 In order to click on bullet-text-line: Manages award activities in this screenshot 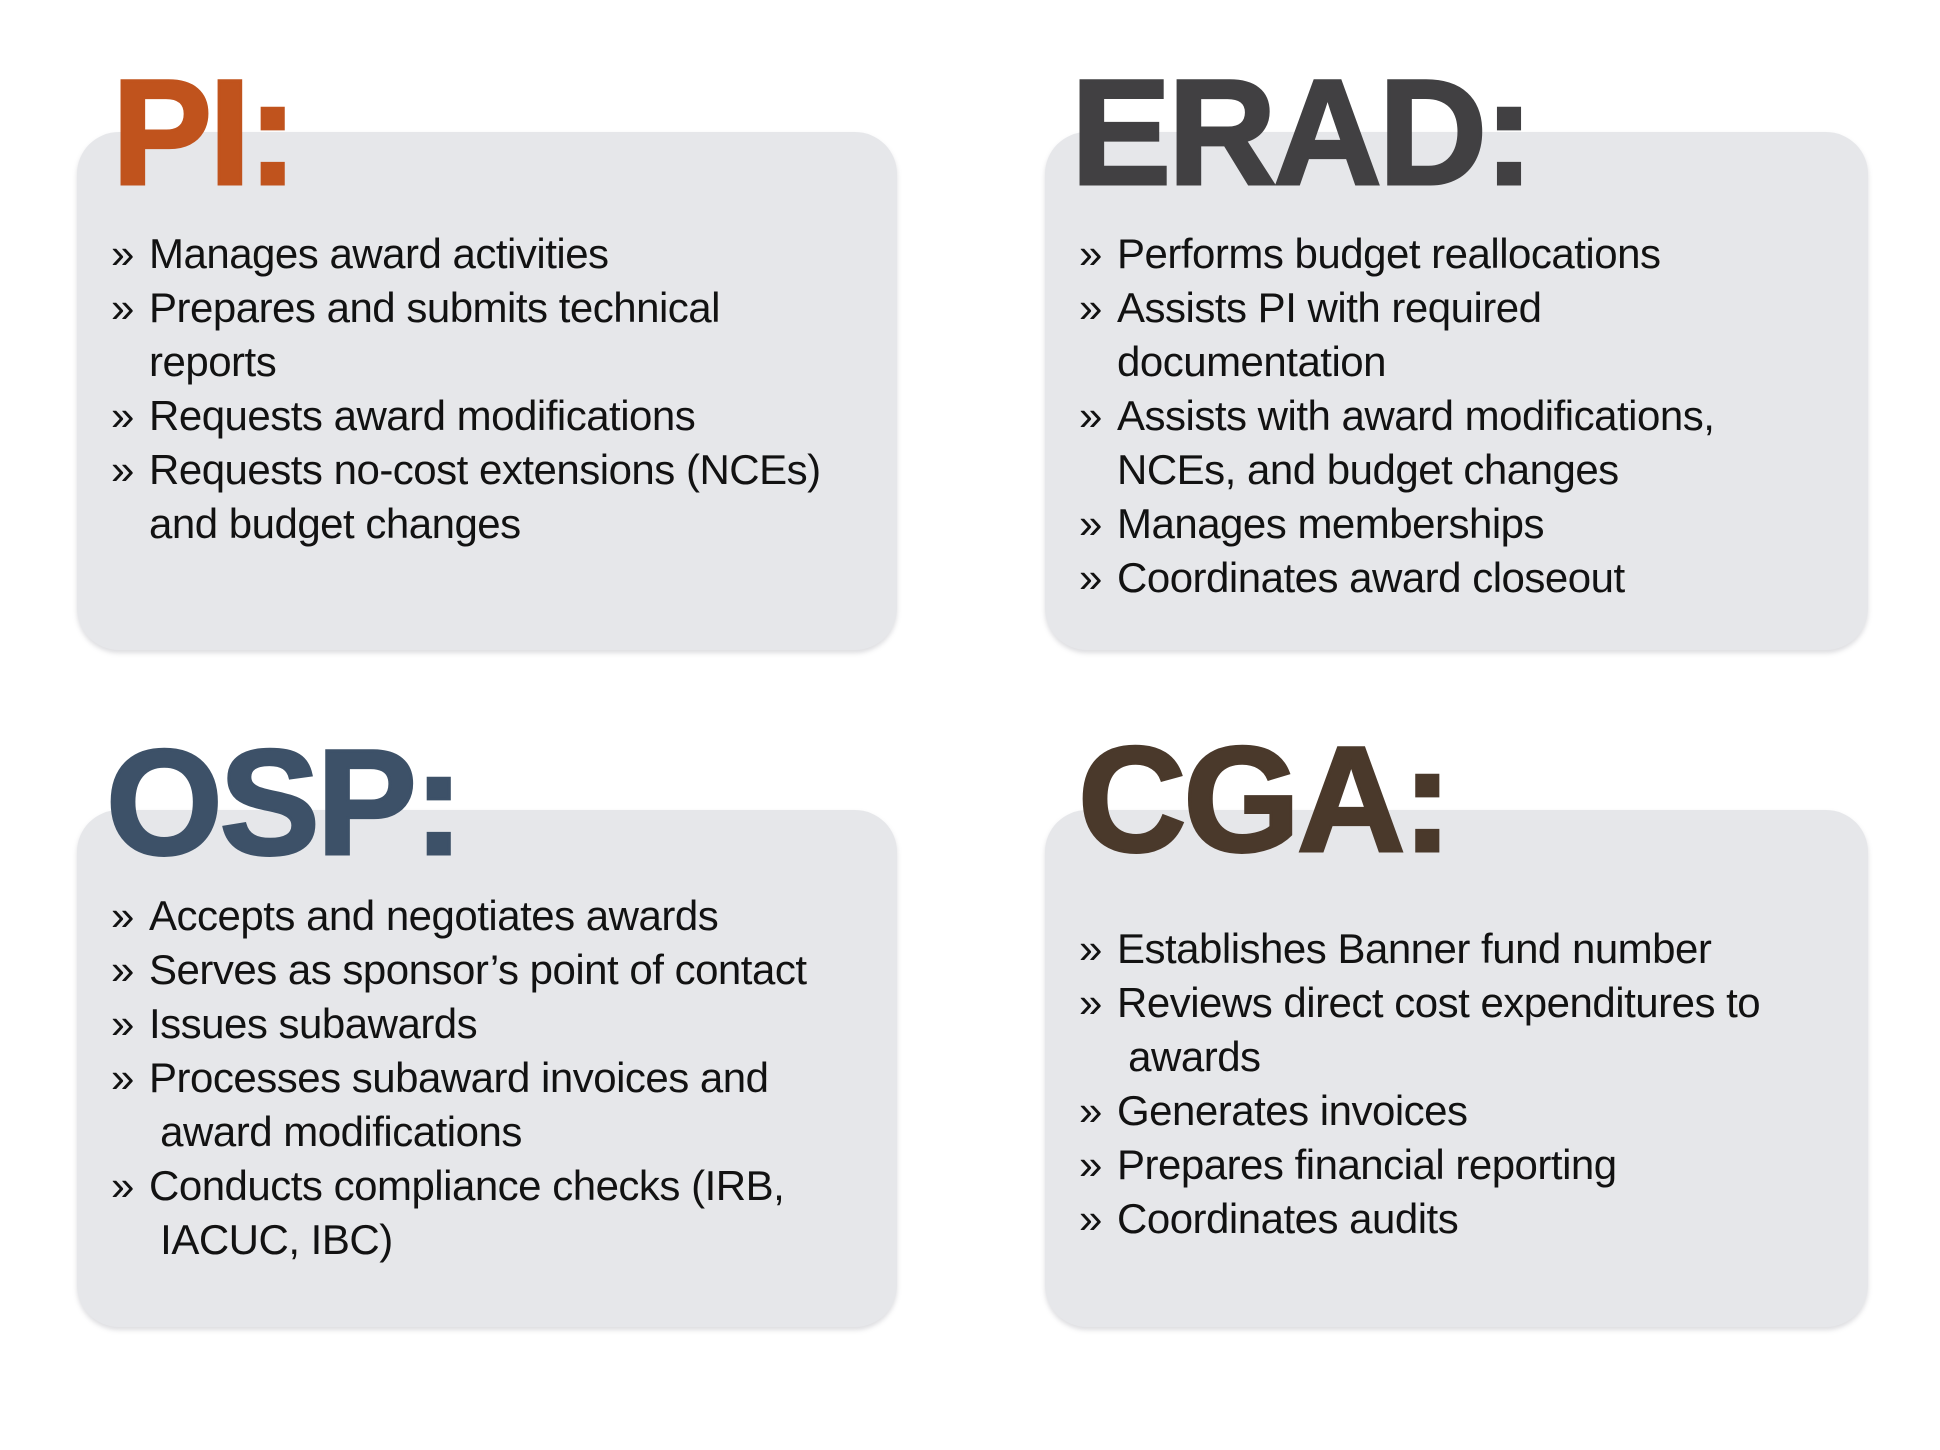, I will do `click(379, 253)`.